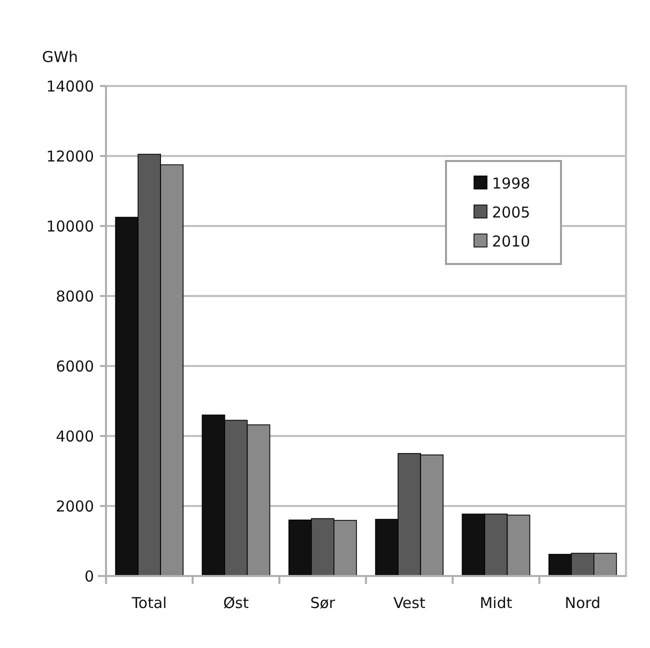 This screenshot has height=648, width=650. I want to click on x-tick-label: Midt, so click(496, 603).